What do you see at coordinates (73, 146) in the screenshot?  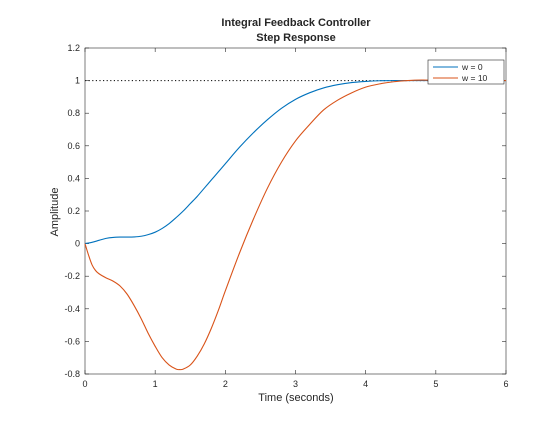 I see `y-tick-label: 0.6` at bounding box center [73, 146].